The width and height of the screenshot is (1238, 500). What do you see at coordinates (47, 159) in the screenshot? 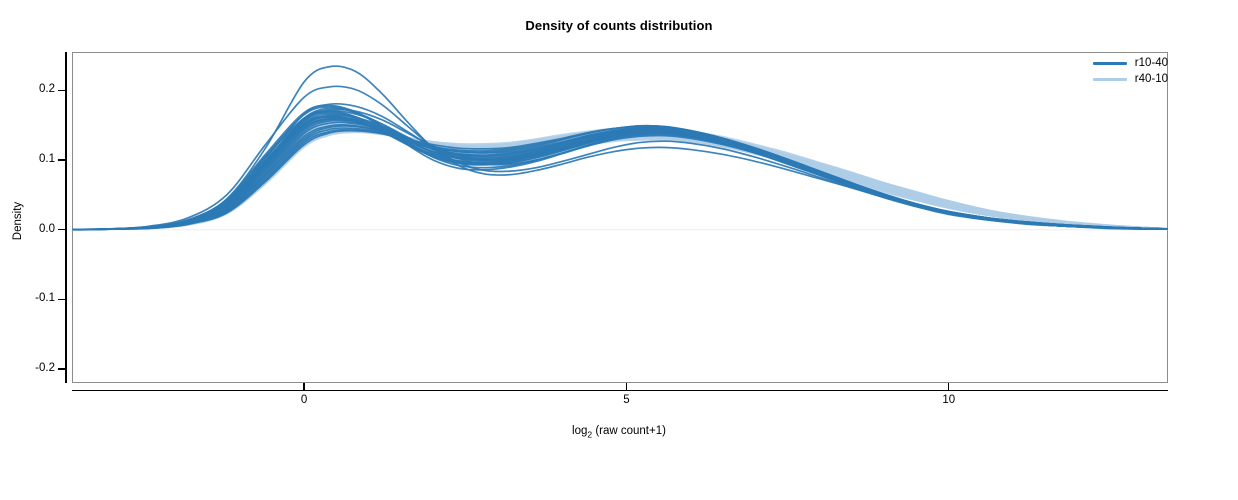
I see `y-tick-label: 0.1` at bounding box center [47, 159].